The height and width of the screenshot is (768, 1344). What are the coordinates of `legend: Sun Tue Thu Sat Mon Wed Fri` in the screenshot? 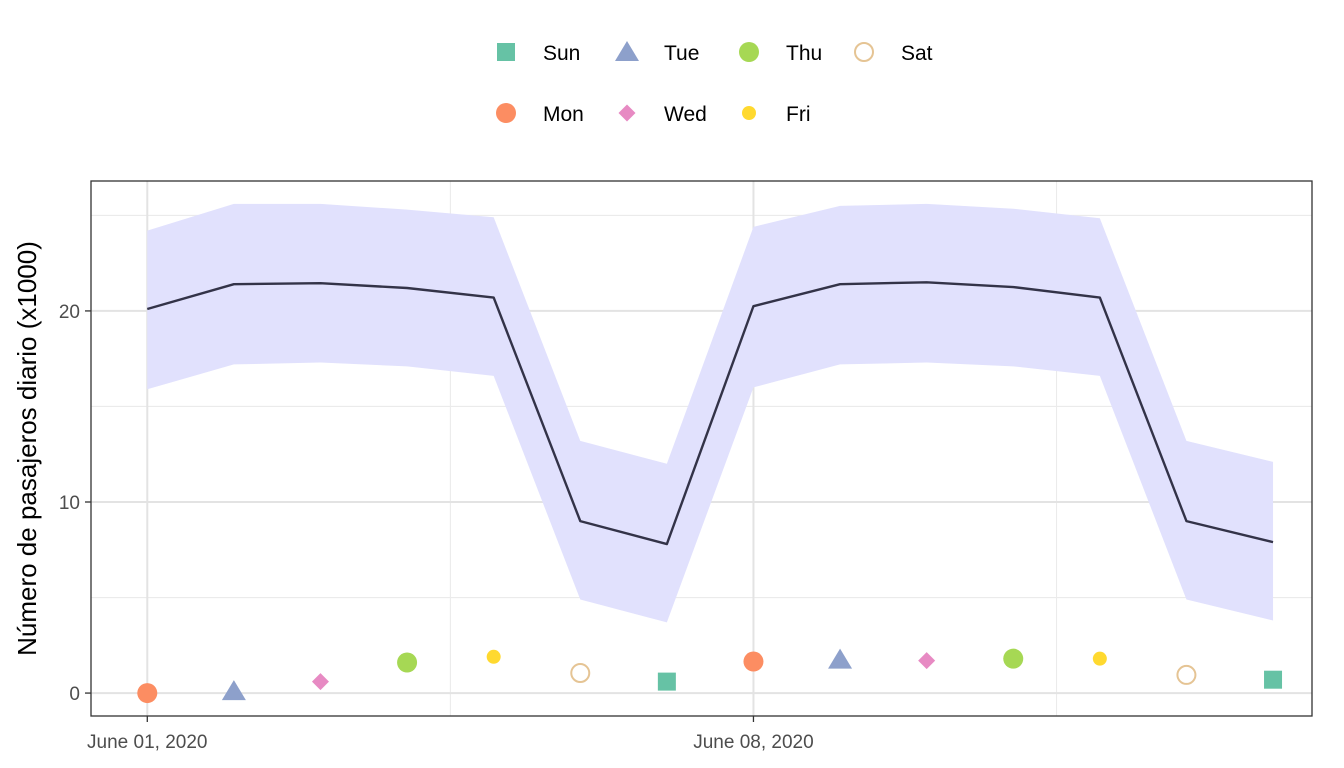 It's located at (714, 83).